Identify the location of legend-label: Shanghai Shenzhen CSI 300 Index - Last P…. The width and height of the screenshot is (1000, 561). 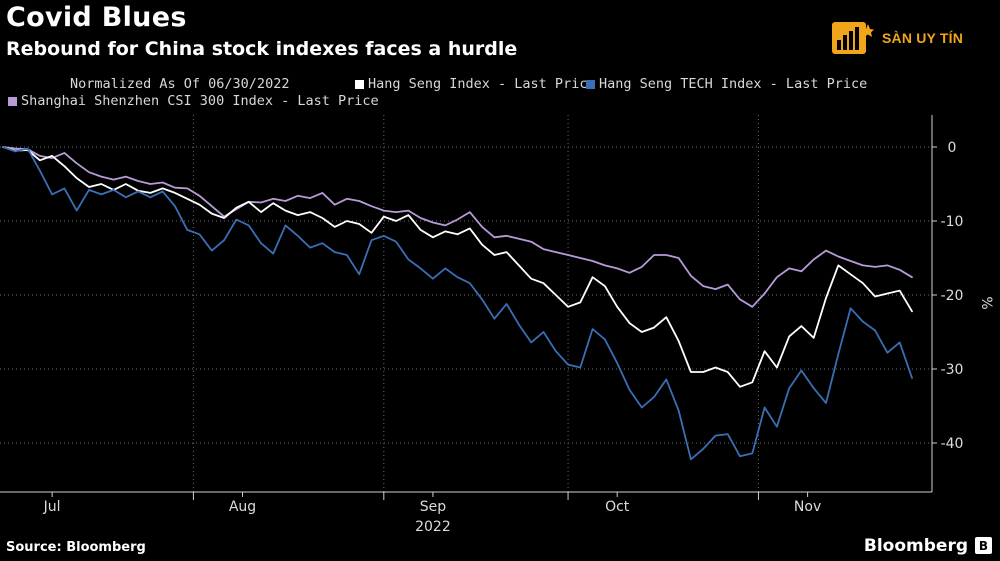
(200, 101).